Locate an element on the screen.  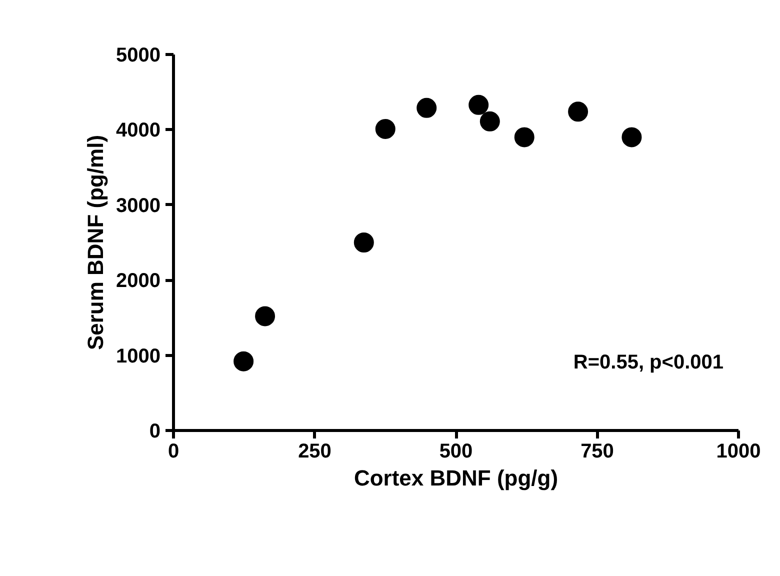
y-tick-label: 2000 is located at coordinates (138, 281).